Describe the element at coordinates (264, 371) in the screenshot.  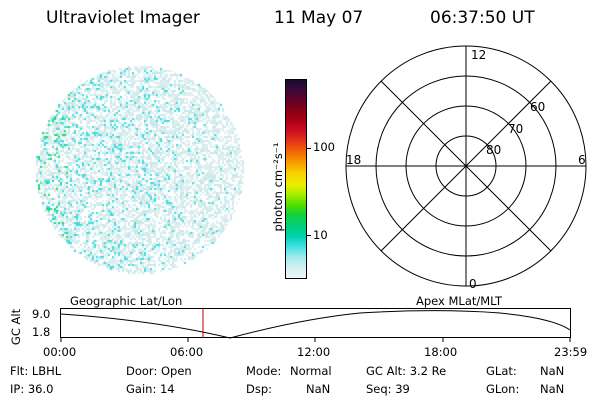
I see `mode-label: Mode:` at that location.